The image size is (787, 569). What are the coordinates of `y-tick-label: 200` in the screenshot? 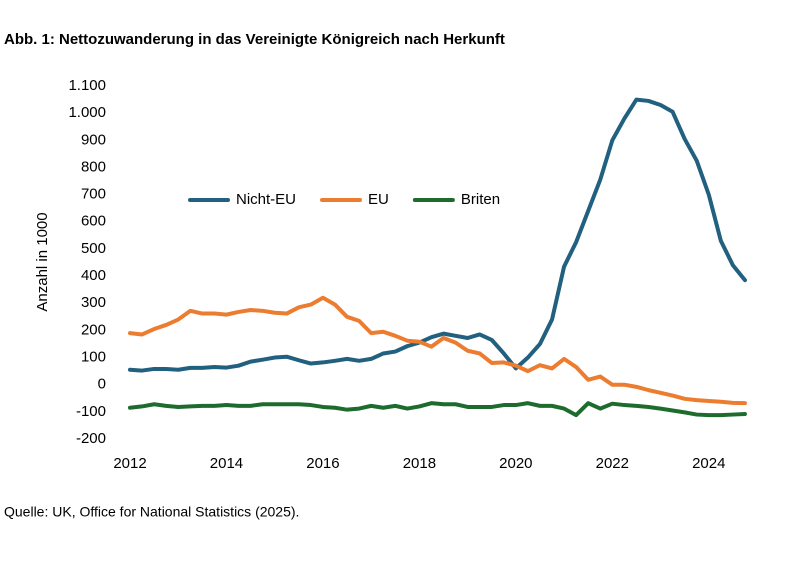 It's located at (93, 329).